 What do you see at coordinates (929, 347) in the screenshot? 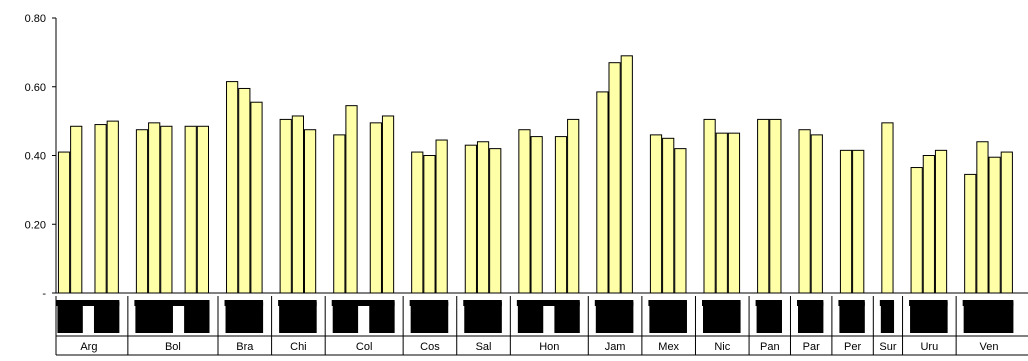
I see `category-label-uru: Uru` at bounding box center [929, 347].